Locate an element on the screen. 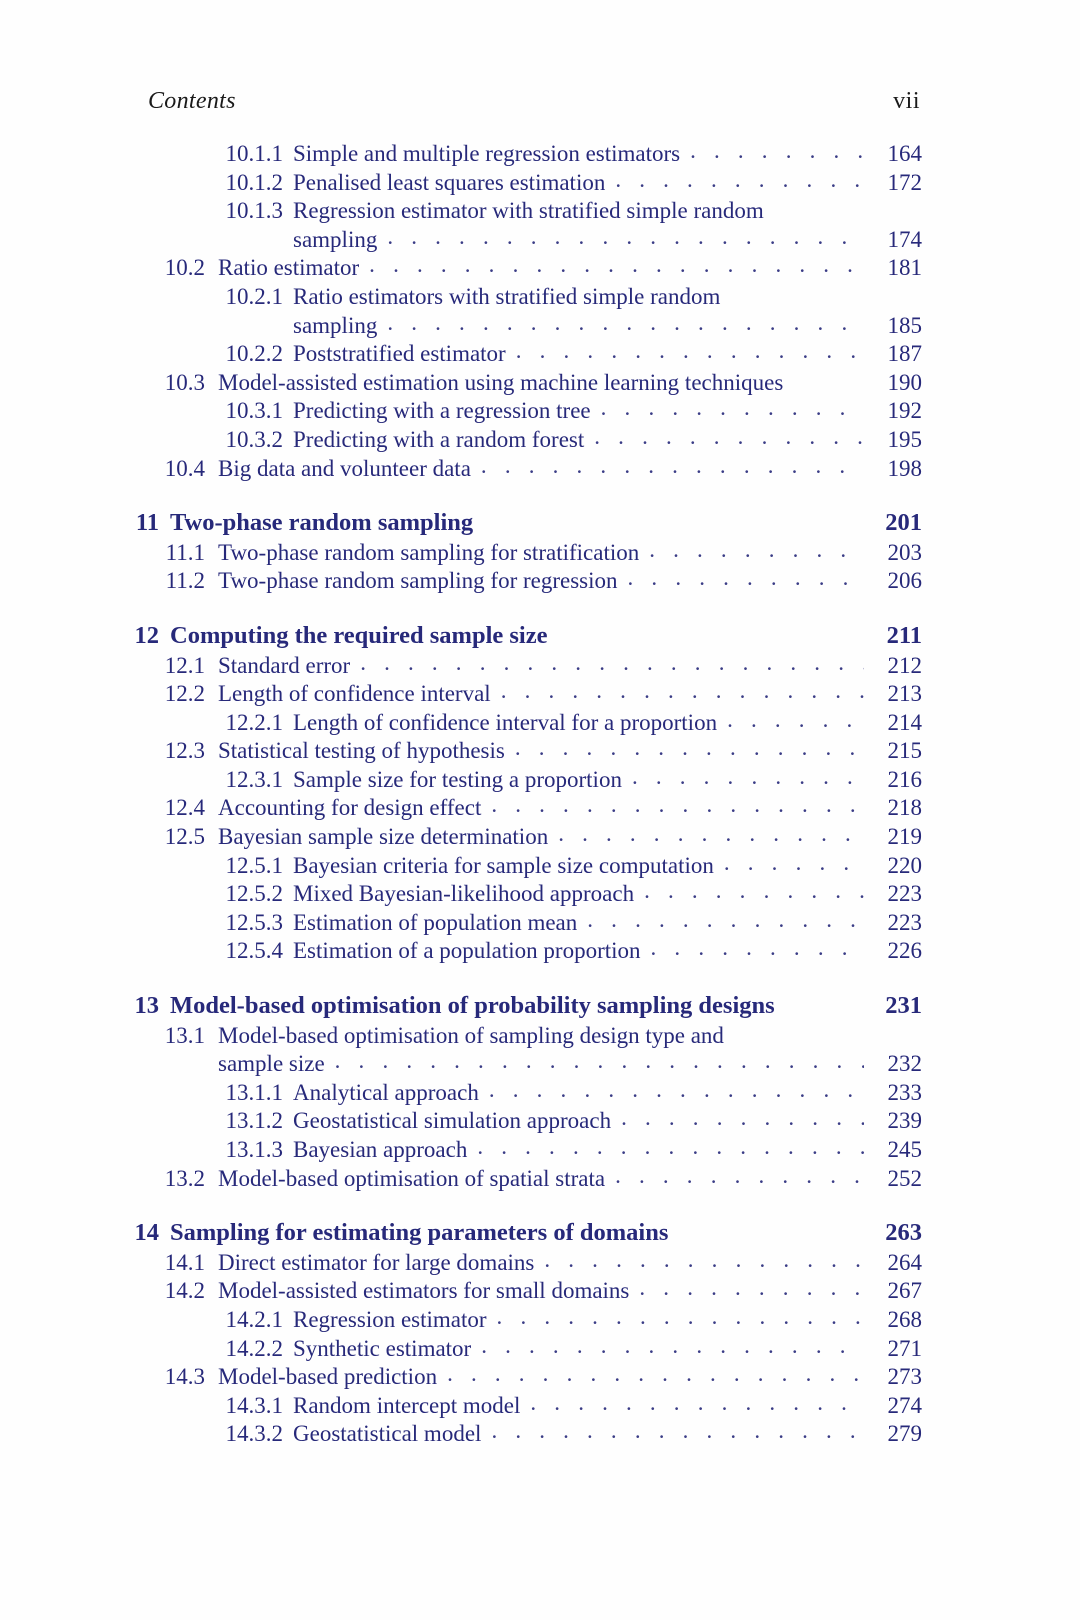  toc-entry-page-number: 203 is located at coordinates (905, 552).